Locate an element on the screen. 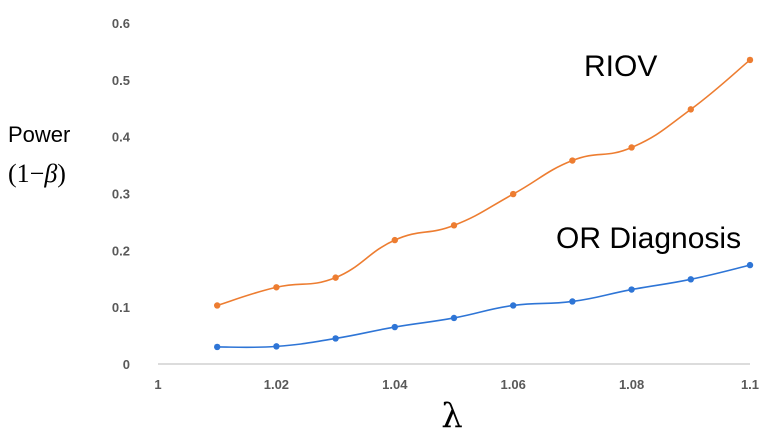  y-tick-label: 0.3 is located at coordinates (121, 194).